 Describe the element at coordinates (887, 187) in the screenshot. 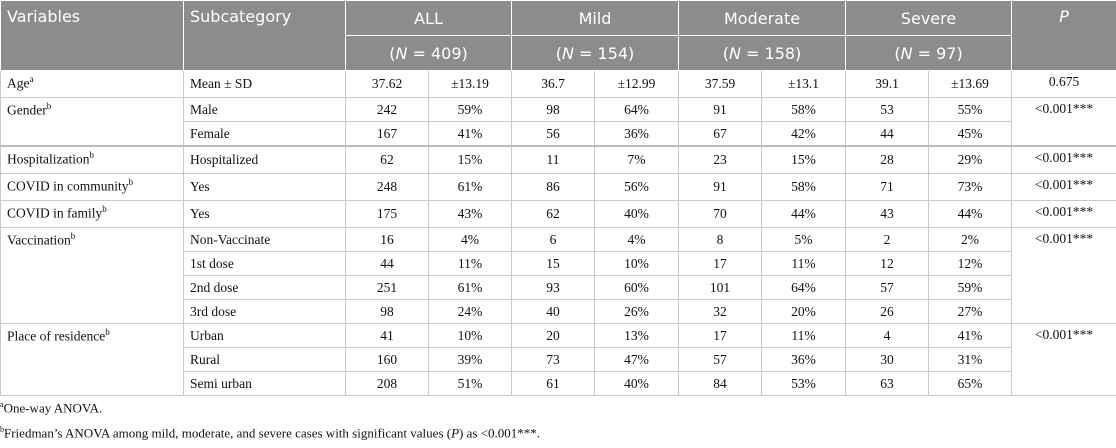

I see `value-cell: 71` at that location.